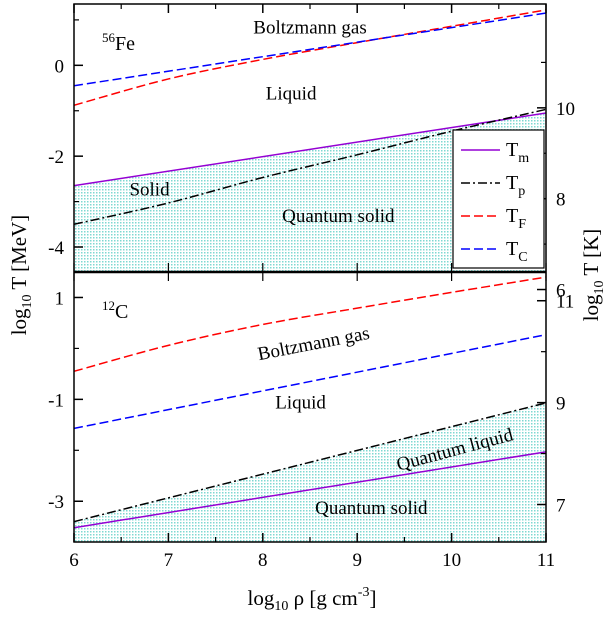 This screenshot has height=620, width=613. Describe the element at coordinates (517, 251) in the screenshot. I see `legend-entry-tc: TC` at that location.